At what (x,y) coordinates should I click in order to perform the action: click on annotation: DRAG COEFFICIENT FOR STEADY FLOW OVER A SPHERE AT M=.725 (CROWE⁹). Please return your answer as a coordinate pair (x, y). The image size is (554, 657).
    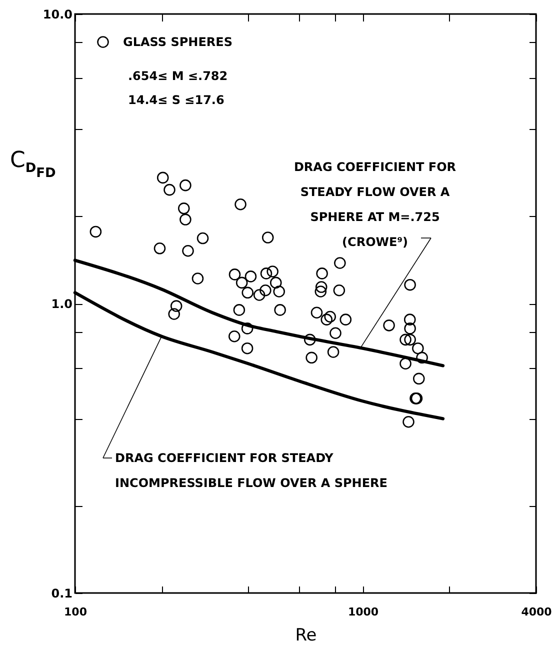
    Looking at the image, I should click on (375, 204).